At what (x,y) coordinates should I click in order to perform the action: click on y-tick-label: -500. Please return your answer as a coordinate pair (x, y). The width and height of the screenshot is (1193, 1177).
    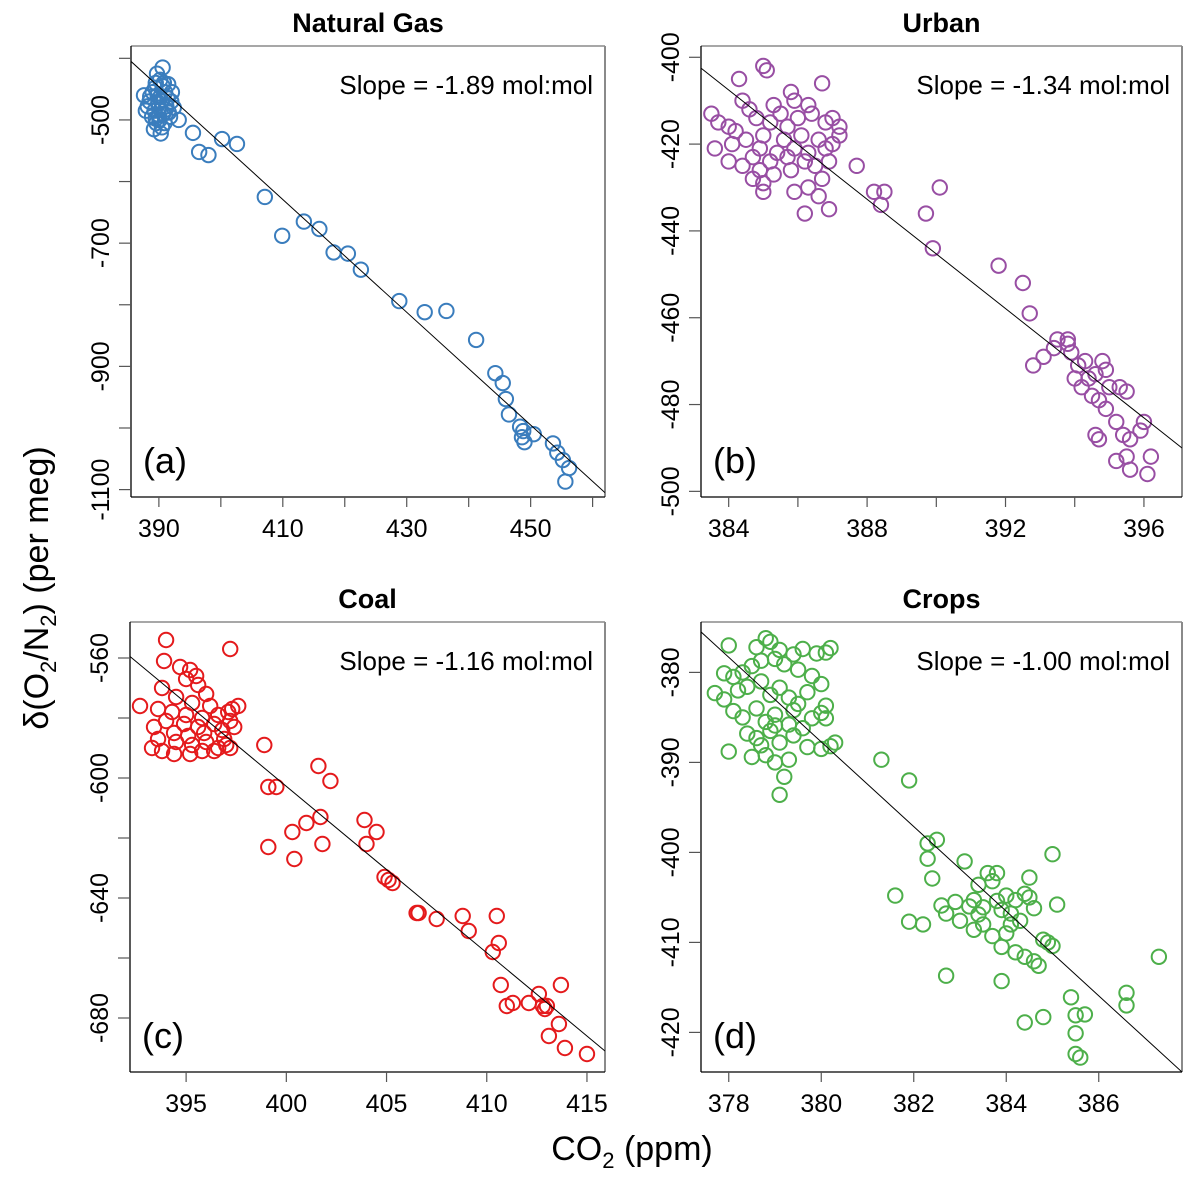
    Looking at the image, I should click on (671, 491).